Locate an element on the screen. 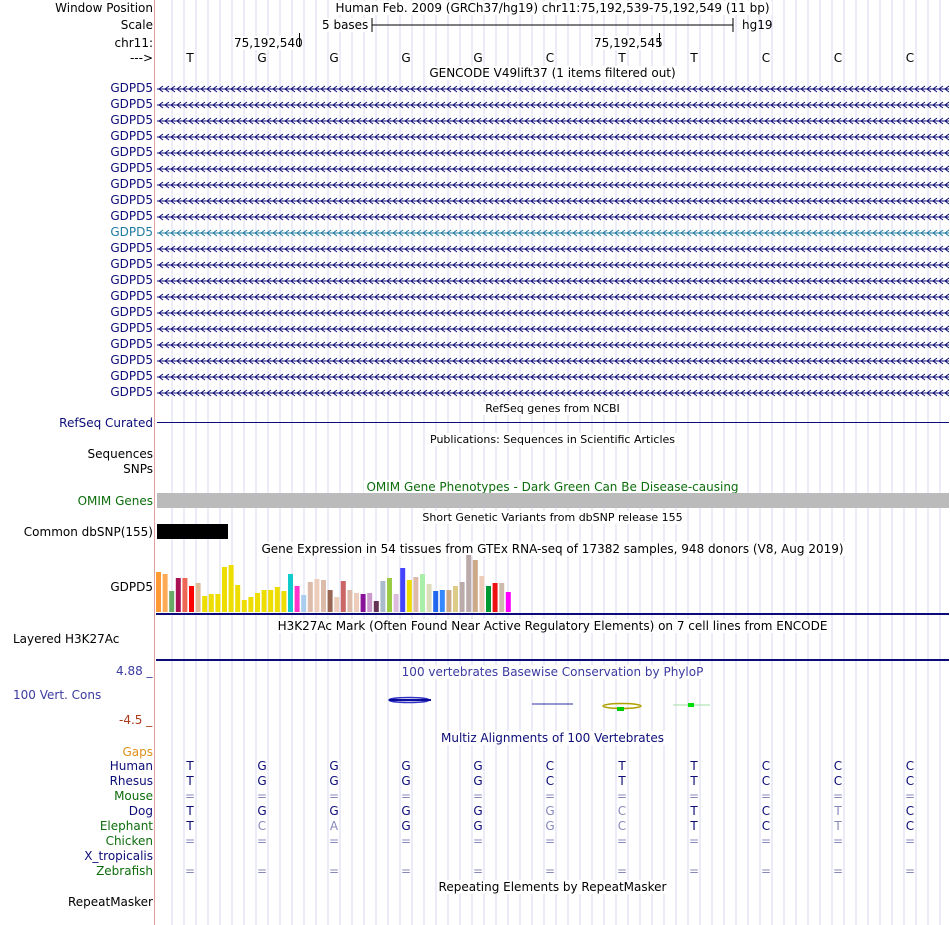 The height and width of the screenshot is (925, 950). gtex-bar-chart is located at coordinates (552, 584).